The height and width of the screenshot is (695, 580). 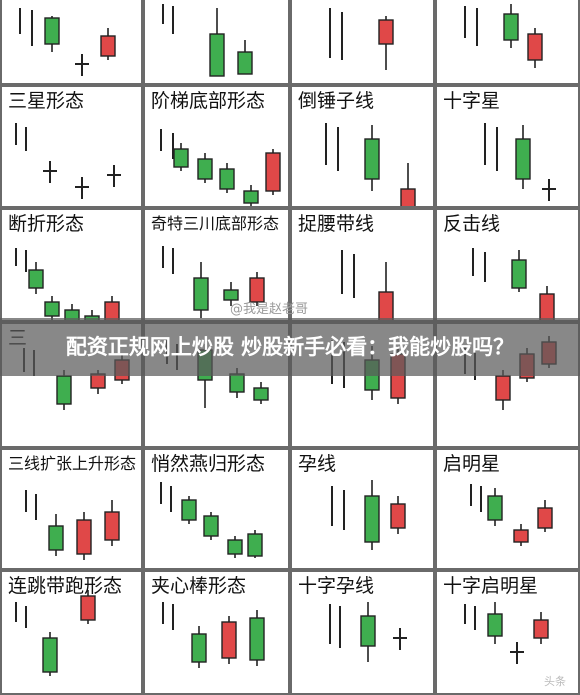 I want to click on pattern-title: 奇特三川底部形态, so click(x=215, y=223).